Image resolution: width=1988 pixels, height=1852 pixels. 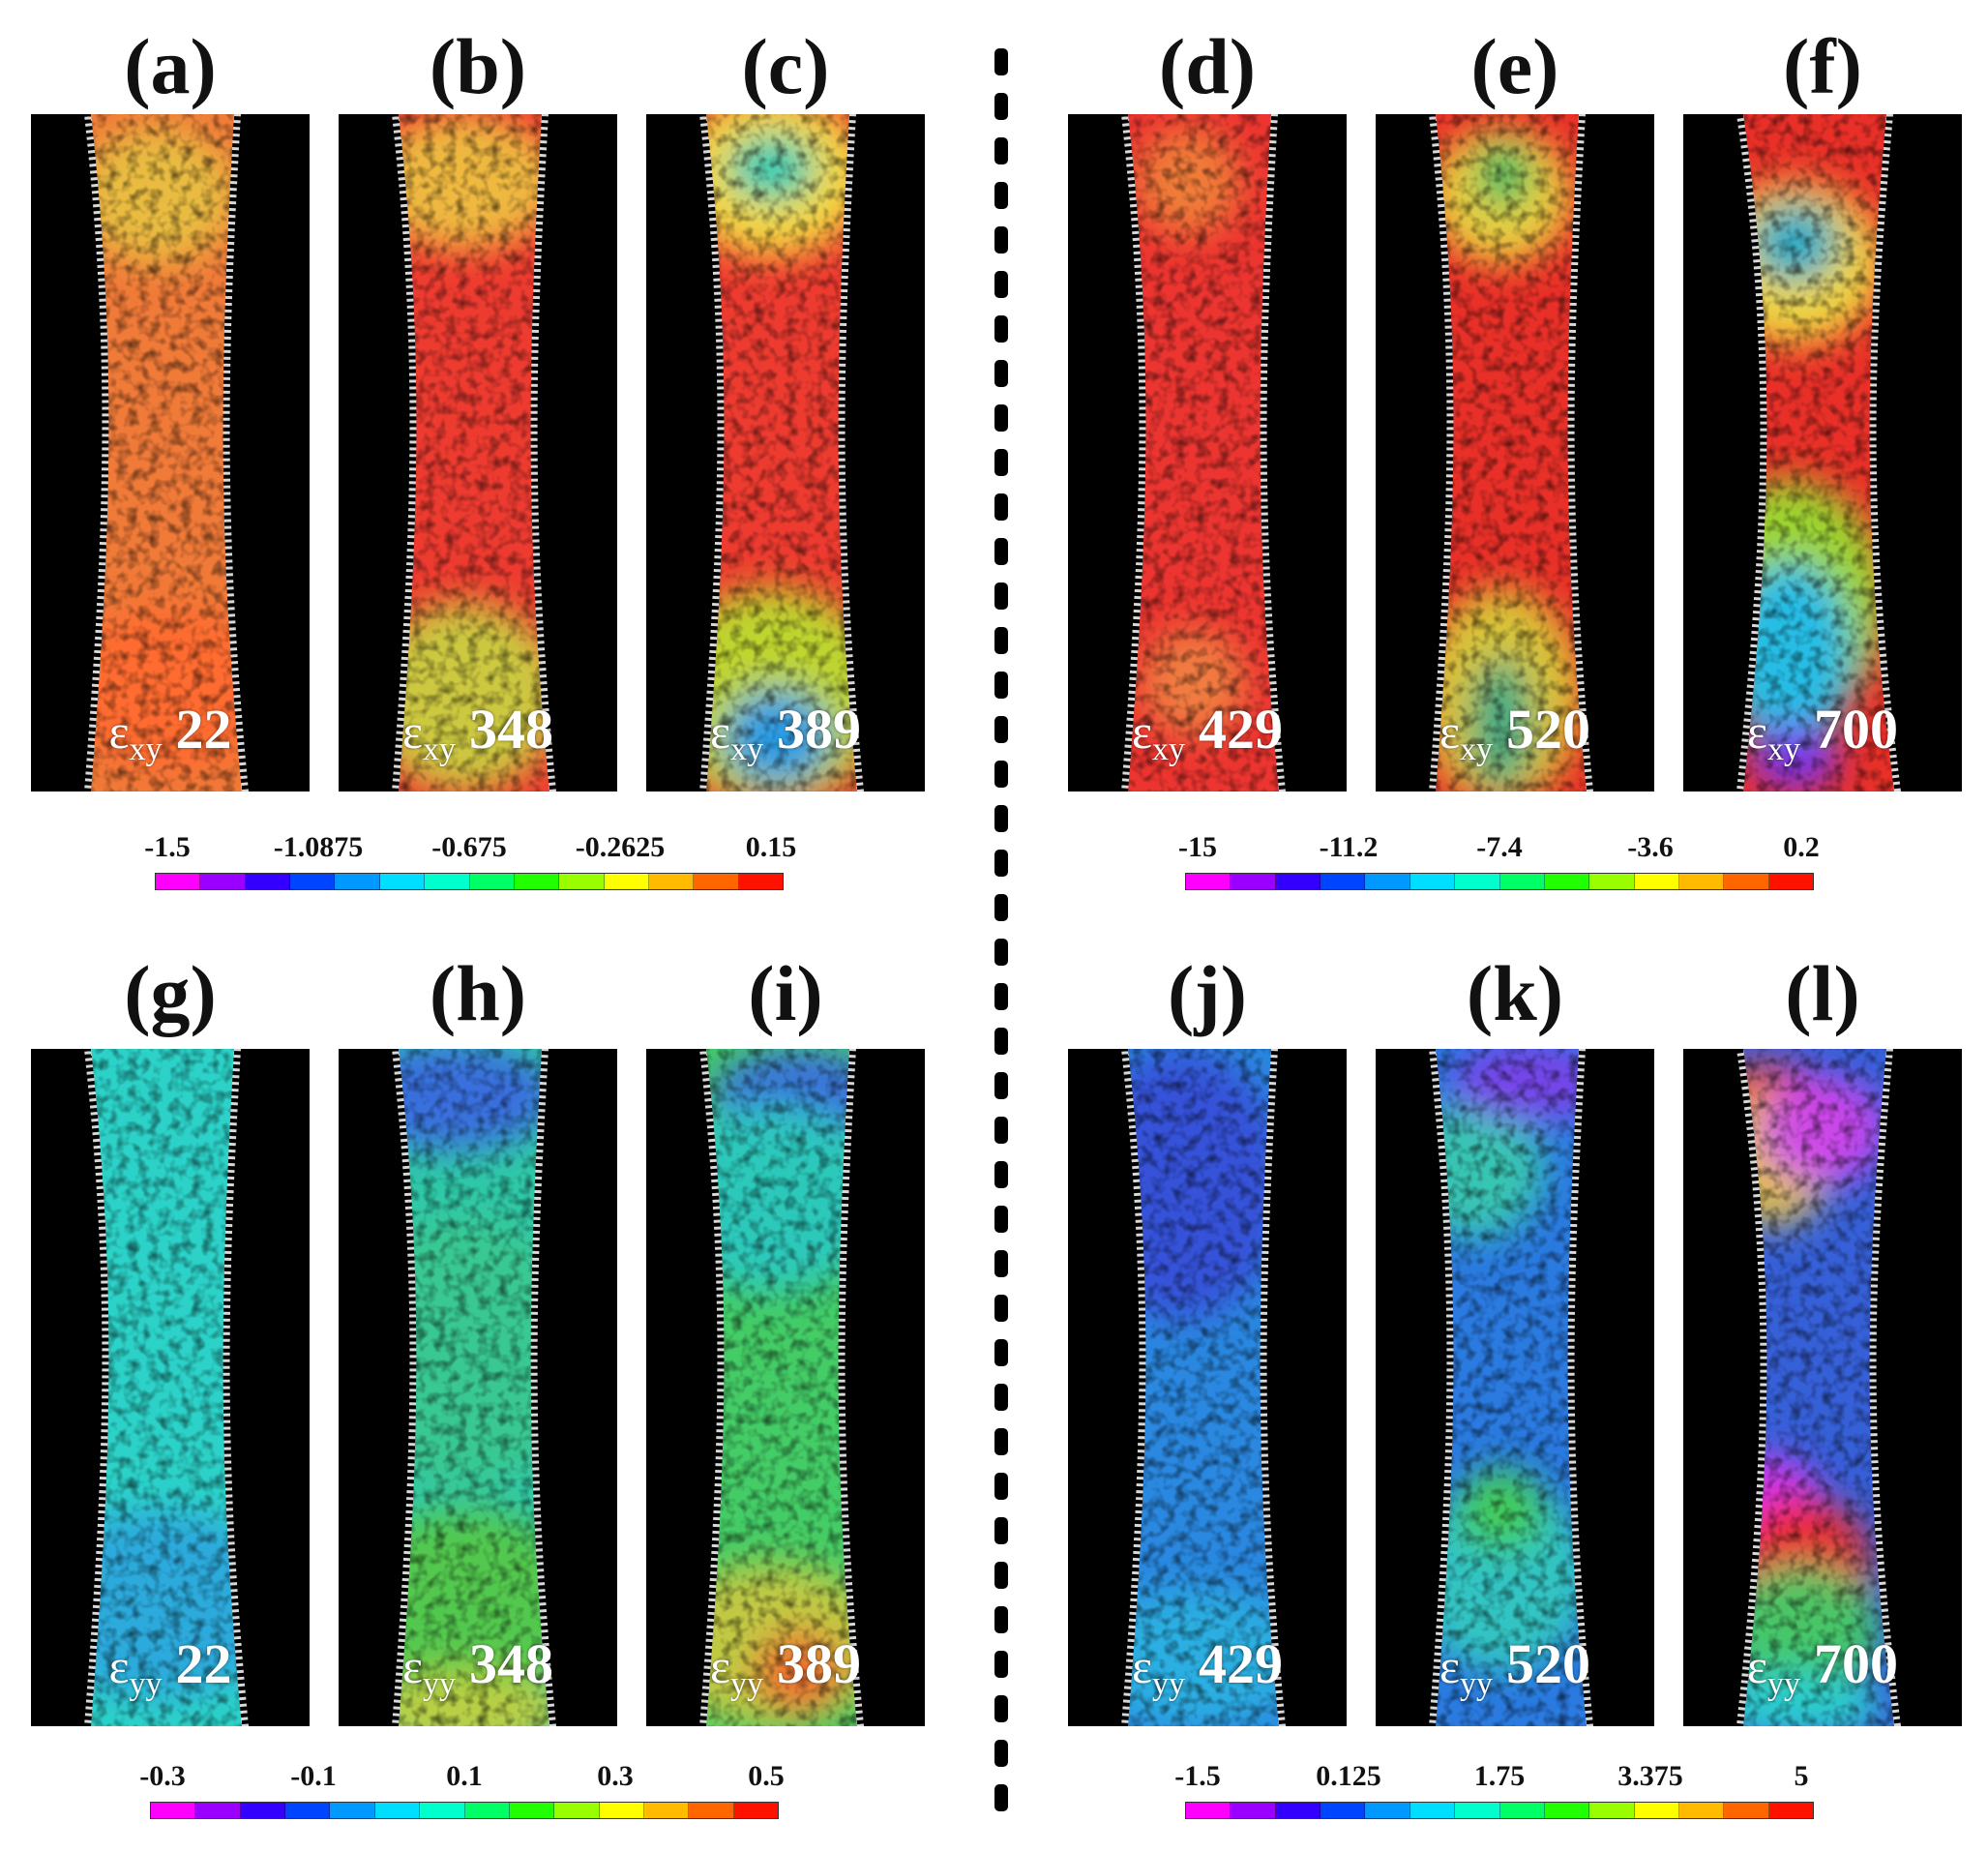 What do you see at coordinates (1548, 729) in the screenshot?
I see `load-step: 520` at bounding box center [1548, 729].